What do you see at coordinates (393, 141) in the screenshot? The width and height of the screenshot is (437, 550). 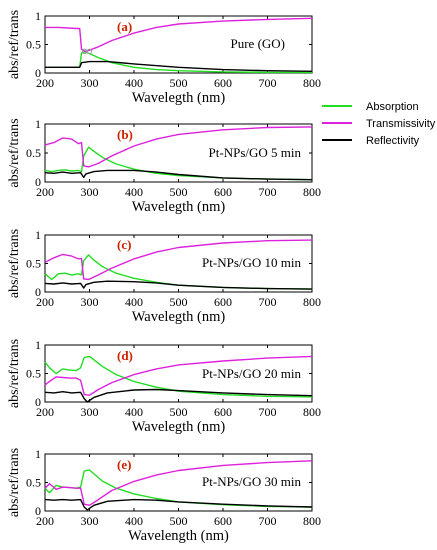 I see `legend-reflectivity-label: Reflectivity` at bounding box center [393, 141].